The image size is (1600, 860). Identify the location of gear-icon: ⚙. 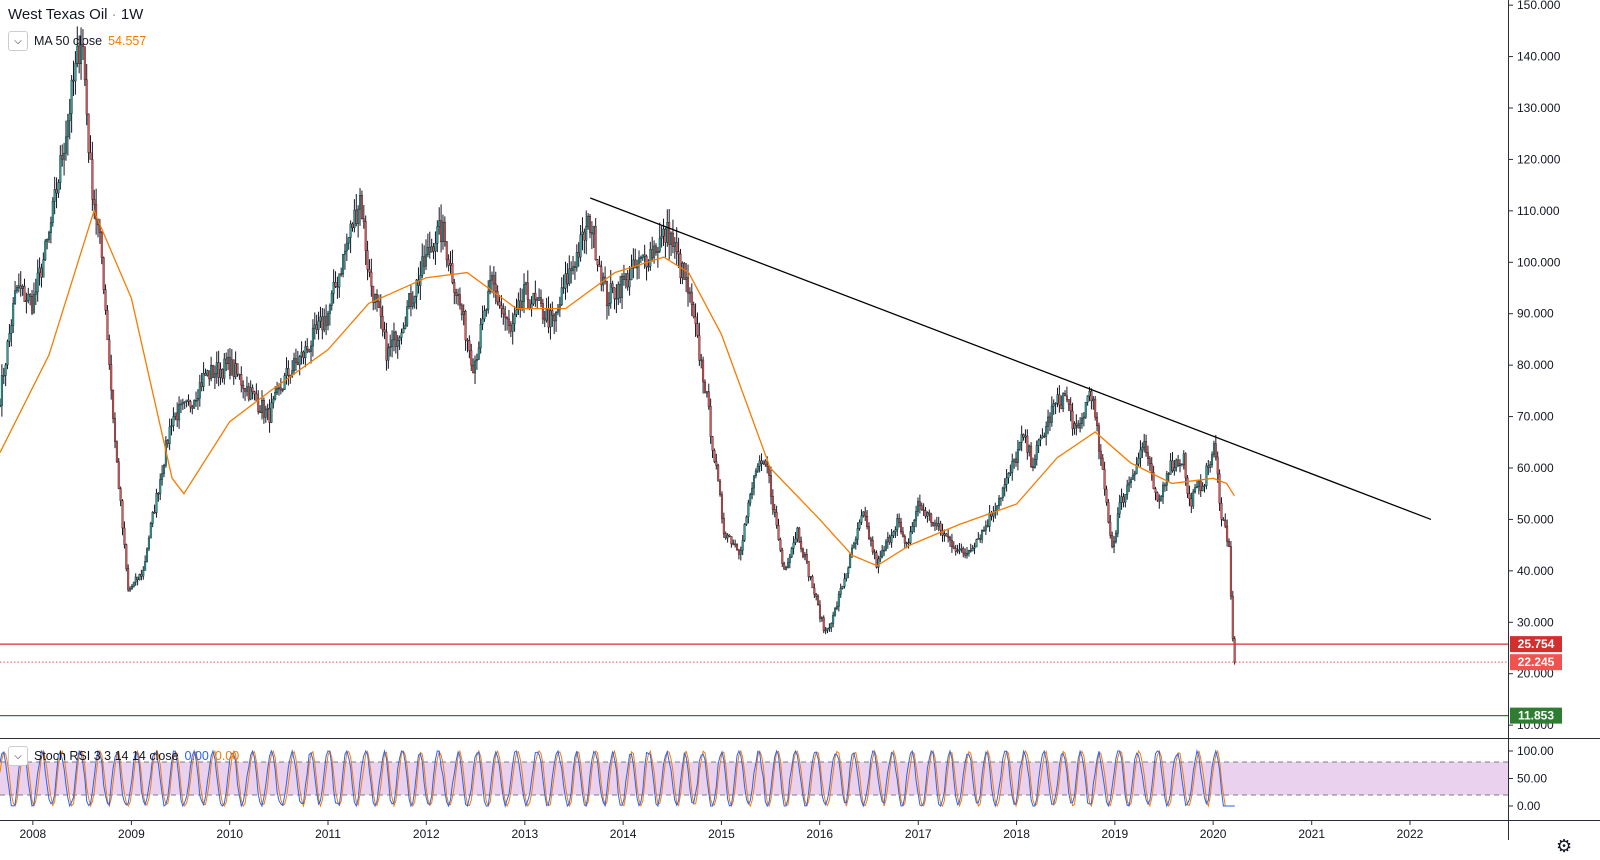
(1564, 846).